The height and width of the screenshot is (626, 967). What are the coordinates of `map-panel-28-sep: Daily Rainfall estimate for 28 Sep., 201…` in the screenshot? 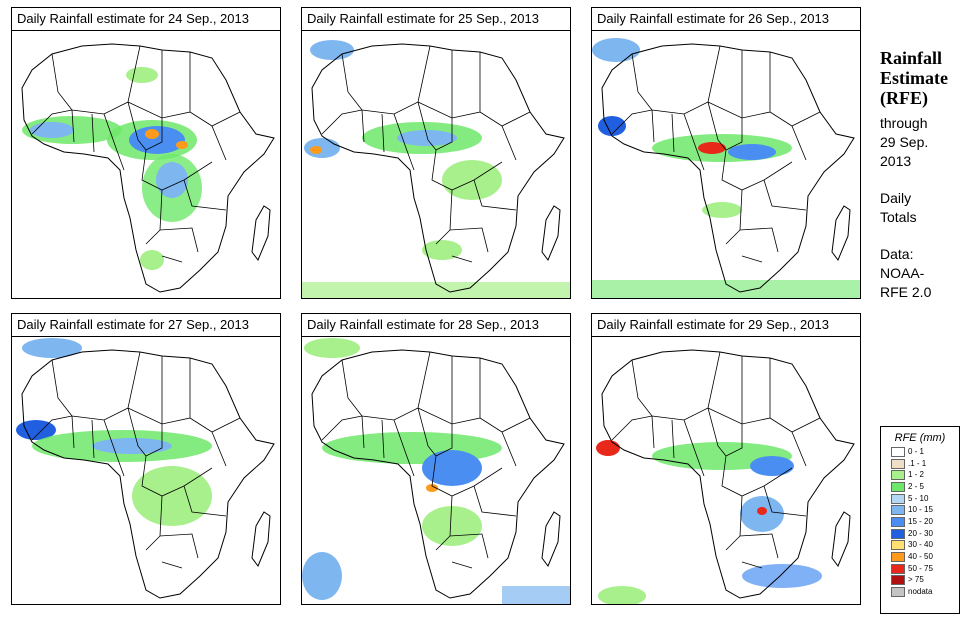 It's located at (436, 459).